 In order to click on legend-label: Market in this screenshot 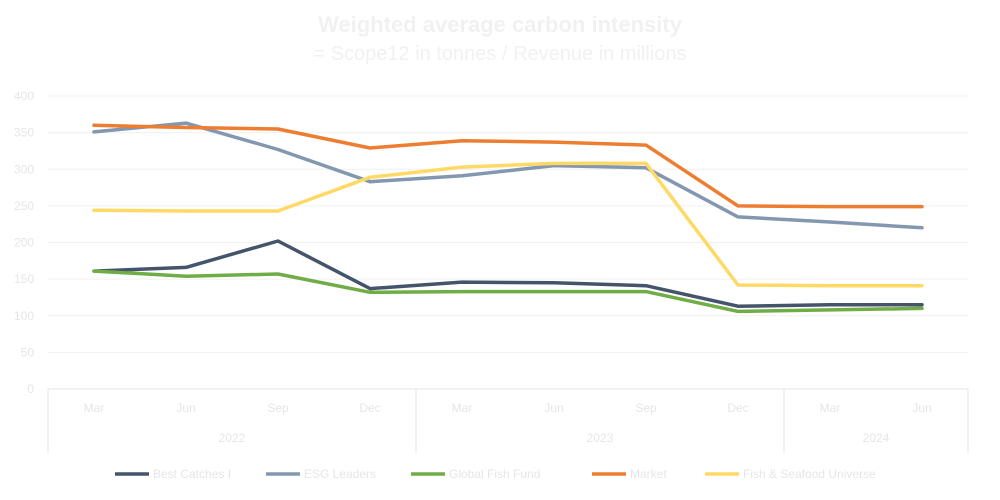, I will do `click(648, 474)`.